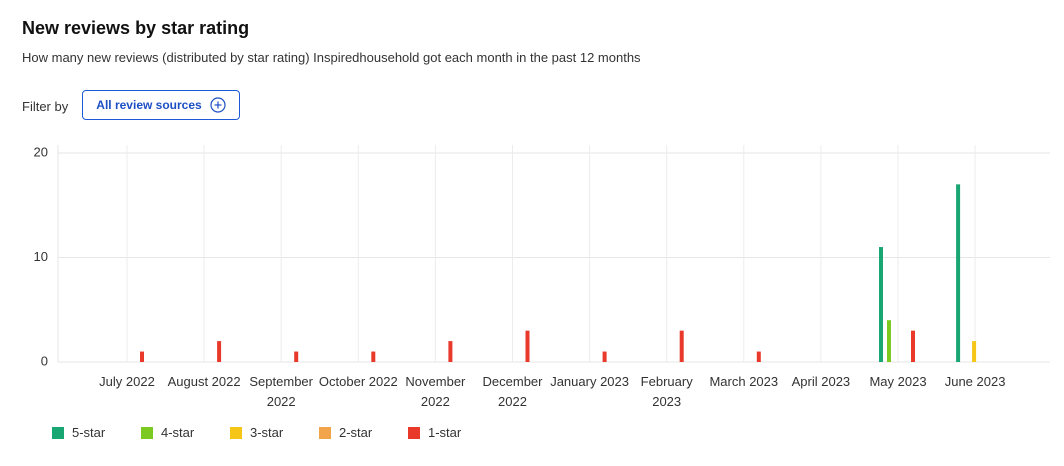 The height and width of the screenshot is (466, 1064). I want to click on legend-label: 3-star, so click(267, 432).